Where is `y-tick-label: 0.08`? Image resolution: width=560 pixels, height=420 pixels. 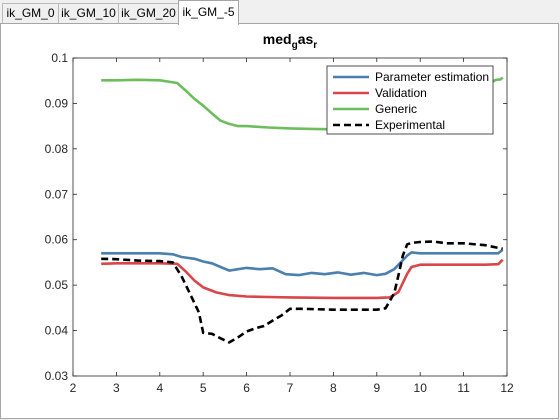
y-tick-label: 0.08 is located at coordinates (57, 149).